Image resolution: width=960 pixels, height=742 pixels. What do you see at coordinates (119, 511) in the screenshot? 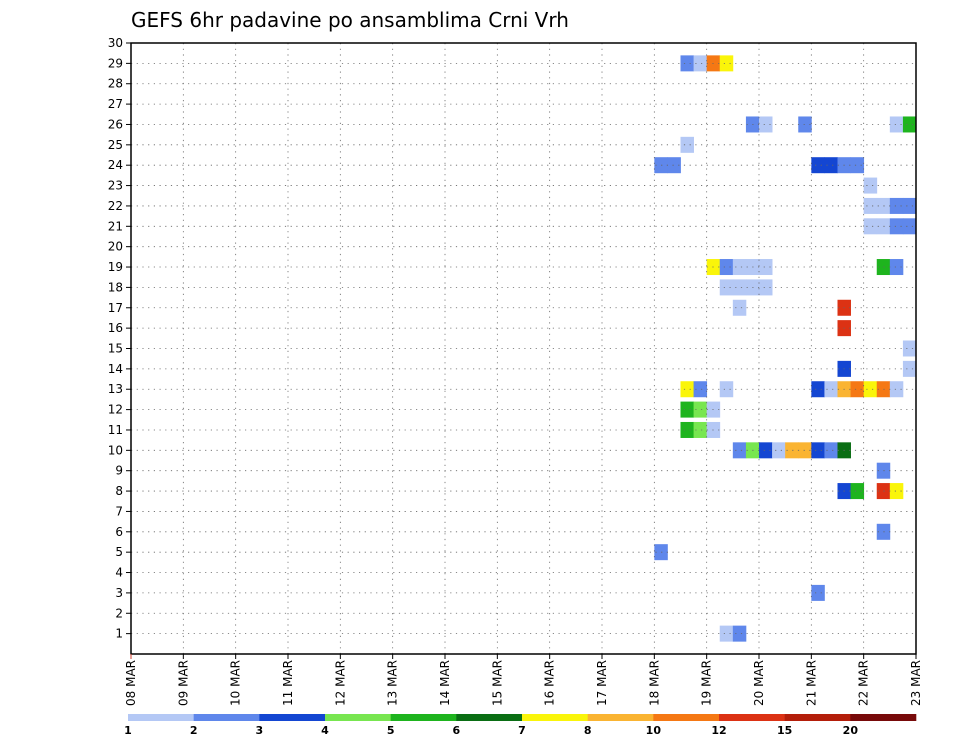
I see `y-tick-label: 7` at bounding box center [119, 511].